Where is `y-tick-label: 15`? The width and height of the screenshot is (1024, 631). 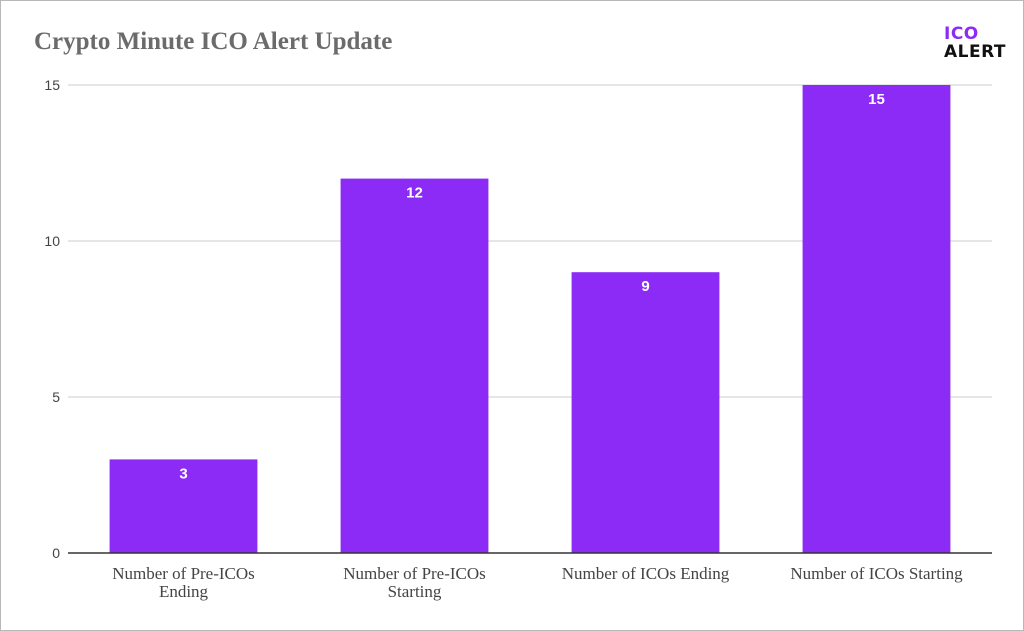 y-tick-label: 15 is located at coordinates (52, 85).